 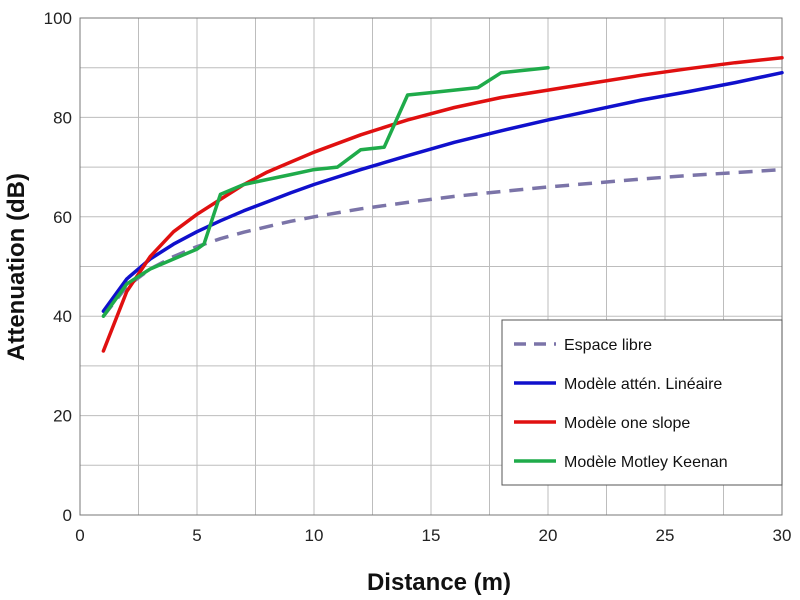 What do you see at coordinates (431, 535) in the screenshot?
I see `x-tick-label: 15` at bounding box center [431, 535].